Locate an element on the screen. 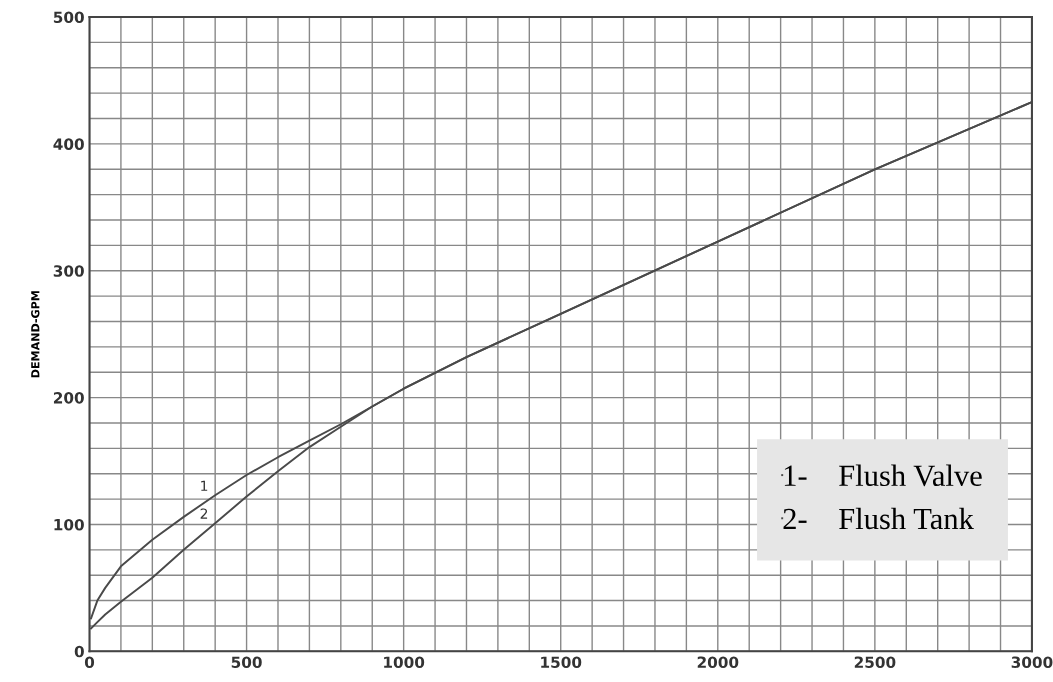 This screenshot has height=682, width=1053. x-tick-label: 2000 is located at coordinates (718, 662).